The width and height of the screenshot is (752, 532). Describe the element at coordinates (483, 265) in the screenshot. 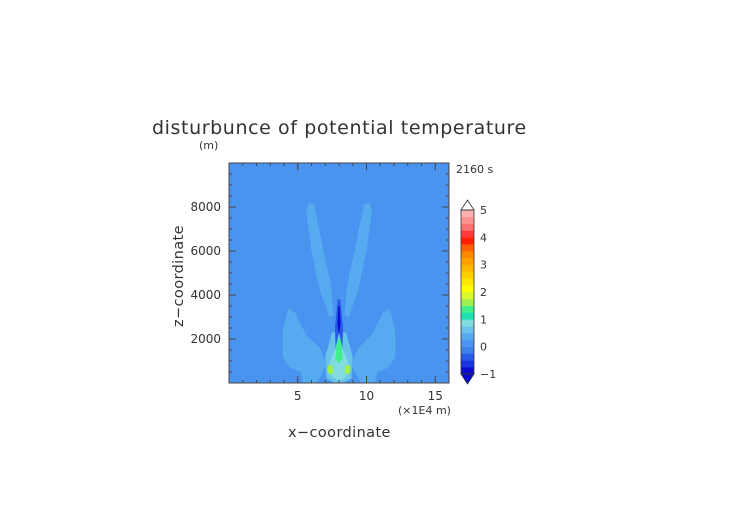

I see `colorbar-tick-label: 3` at that location.